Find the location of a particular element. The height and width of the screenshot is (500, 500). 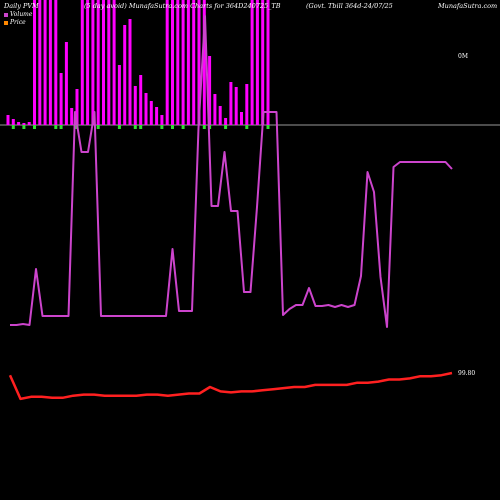

legend-volume-label: Volume is located at coordinates (21, 14).